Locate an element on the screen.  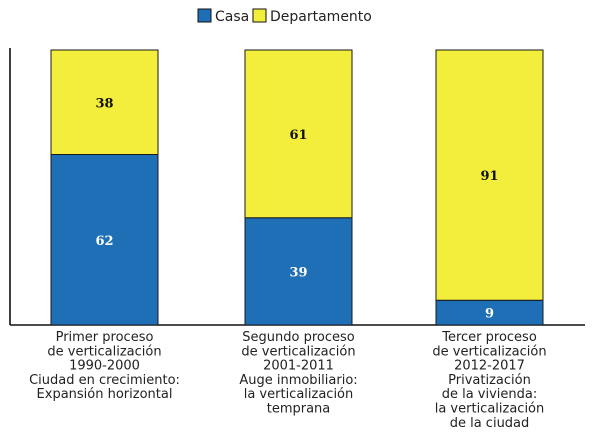
data-label-departamento-2: 91 is located at coordinates (489, 176).